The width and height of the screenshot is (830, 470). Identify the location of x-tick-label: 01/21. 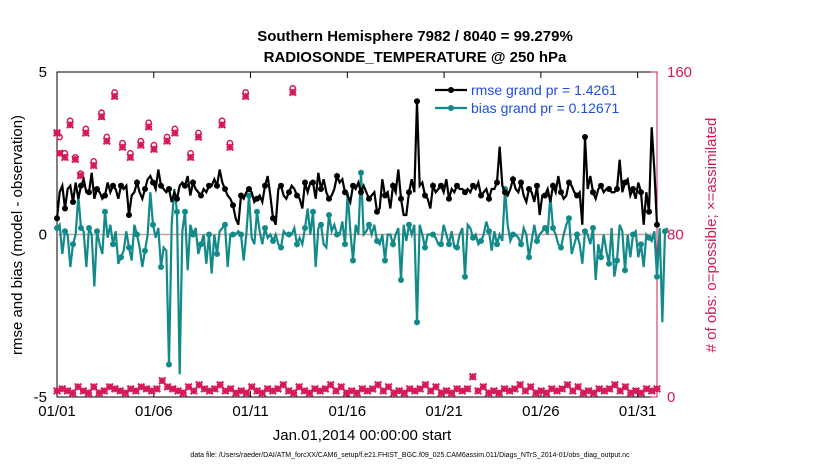
(444, 411).